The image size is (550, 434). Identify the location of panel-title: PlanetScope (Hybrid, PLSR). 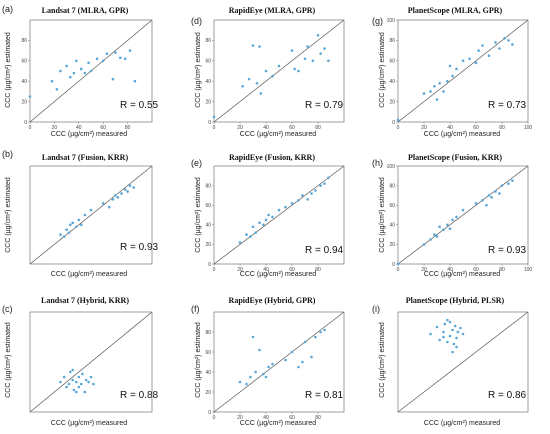
(455, 300).